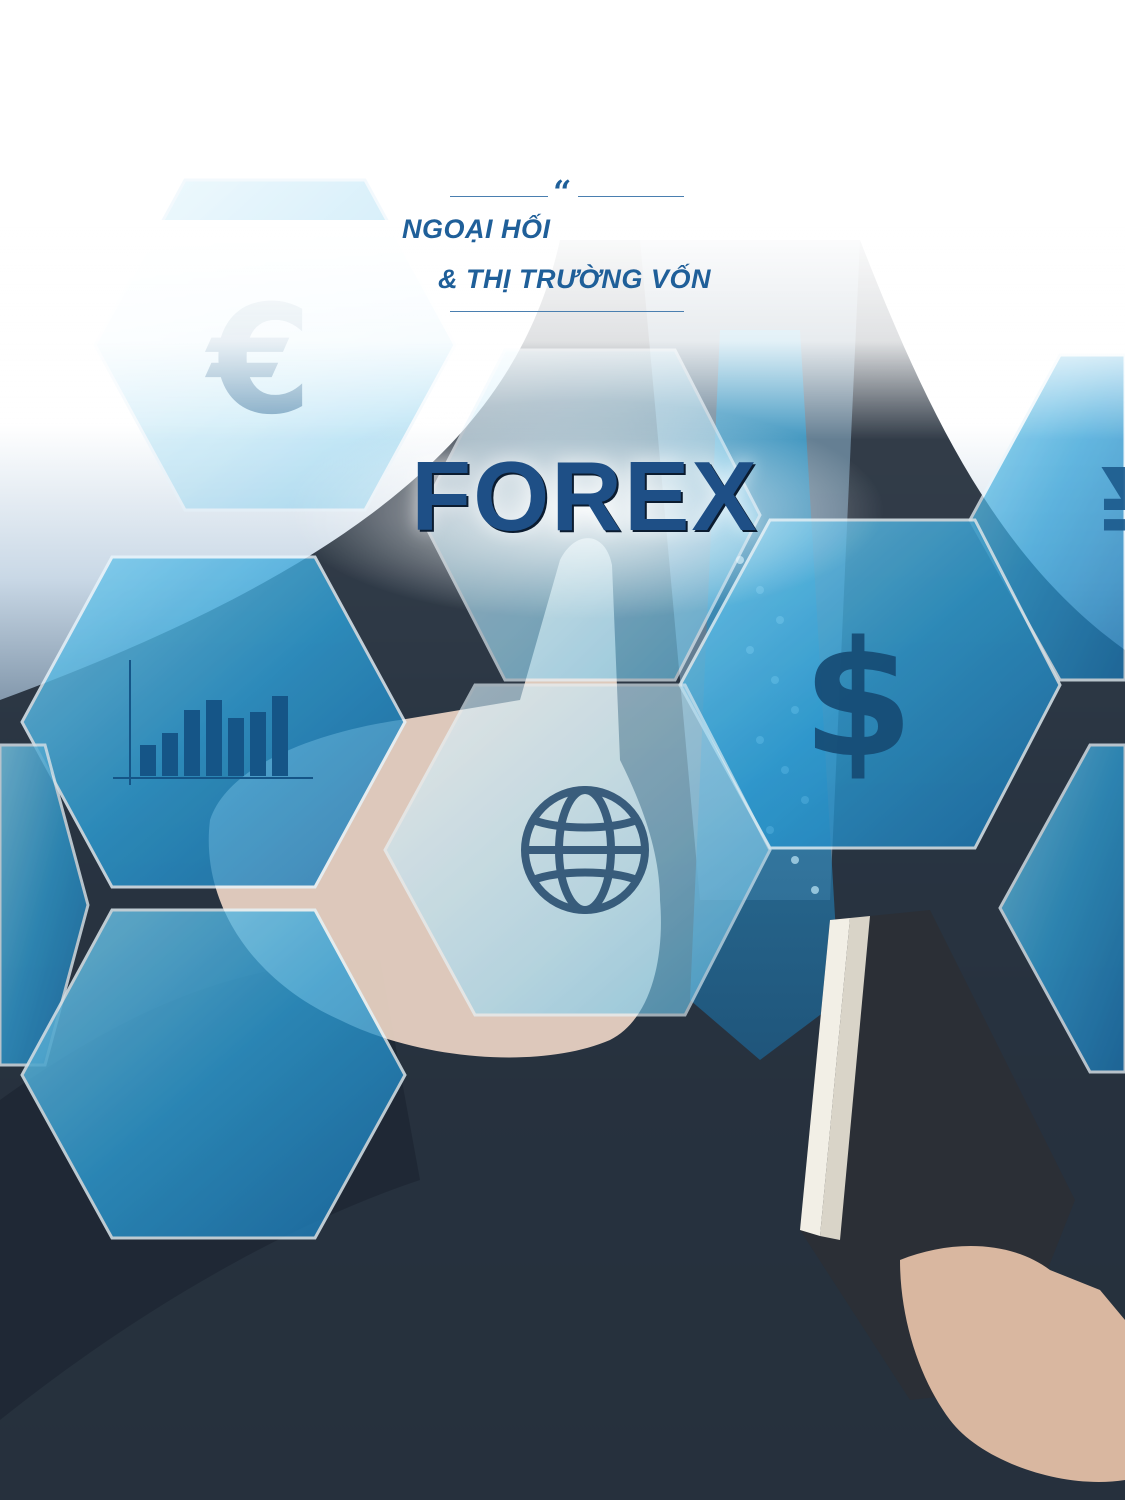 This screenshot has width=1125, height=1500. I want to click on title-line-1: NGOẠI HỐI, so click(476, 229).